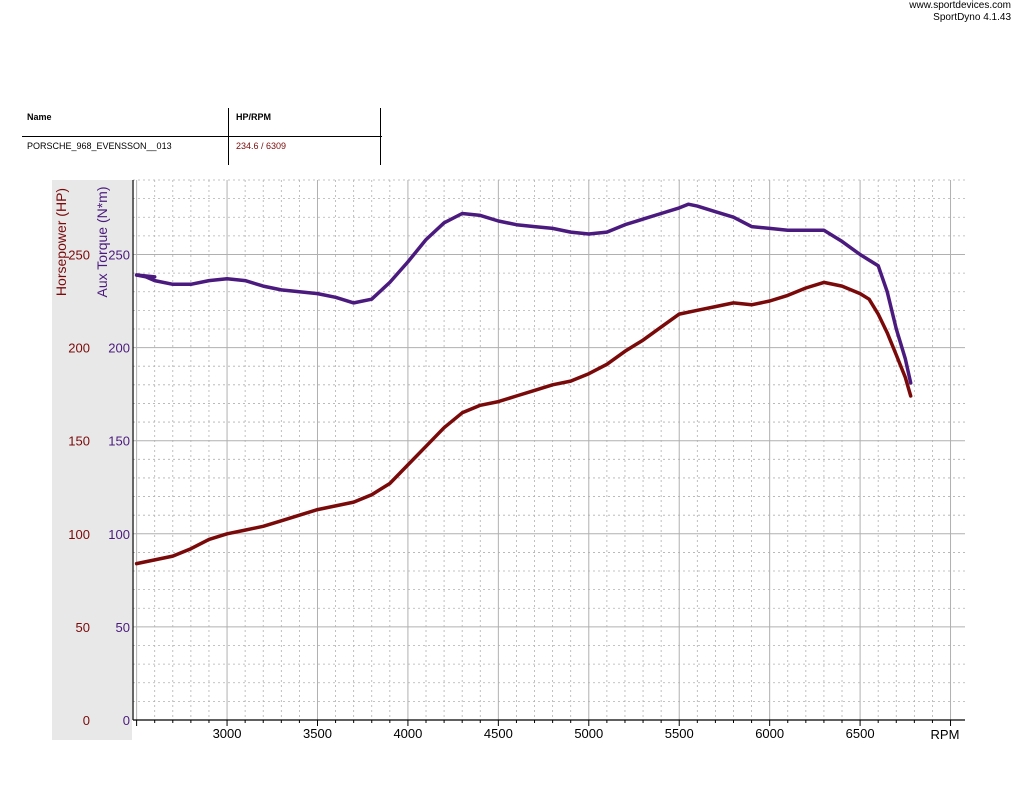 This screenshot has height=790, width=1023. Describe the element at coordinates (119, 441) in the screenshot. I see `y-tick-label-torque: 150` at that location.